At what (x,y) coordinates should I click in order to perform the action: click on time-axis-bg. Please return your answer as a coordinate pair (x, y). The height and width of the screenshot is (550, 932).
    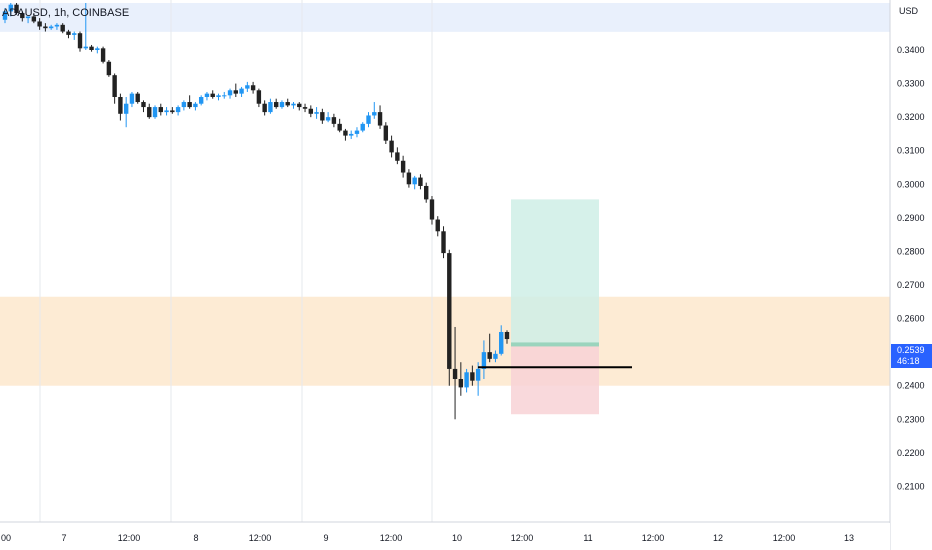
    Looking at the image, I should click on (445, 536).